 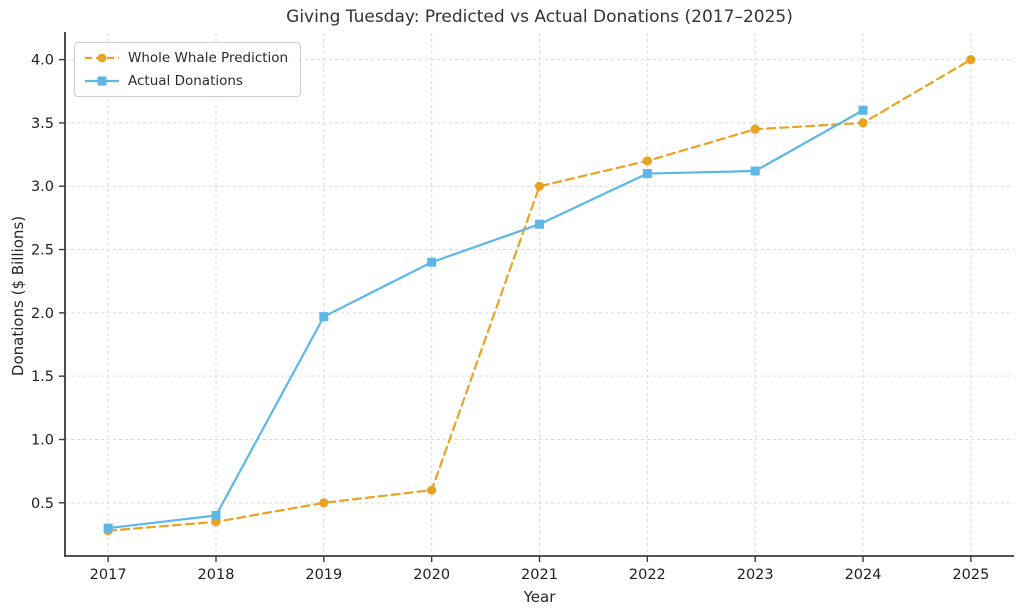 I want to click on y-tick-label: 1.0, so click(x=42, y=440).